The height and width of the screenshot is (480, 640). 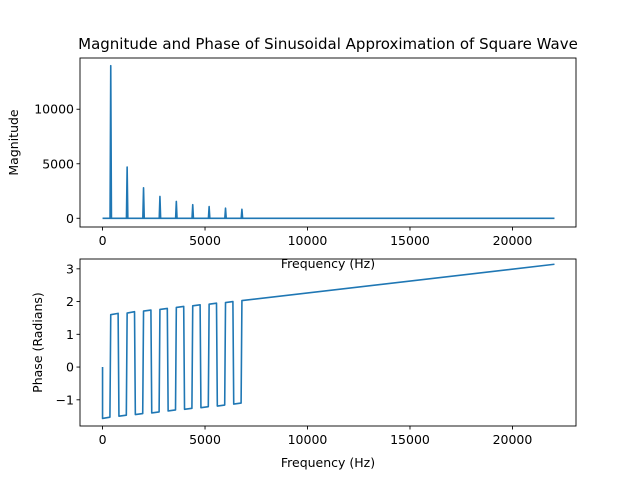 I want to click on phase-y-tick-label: 3, so click(x=70, y=268).